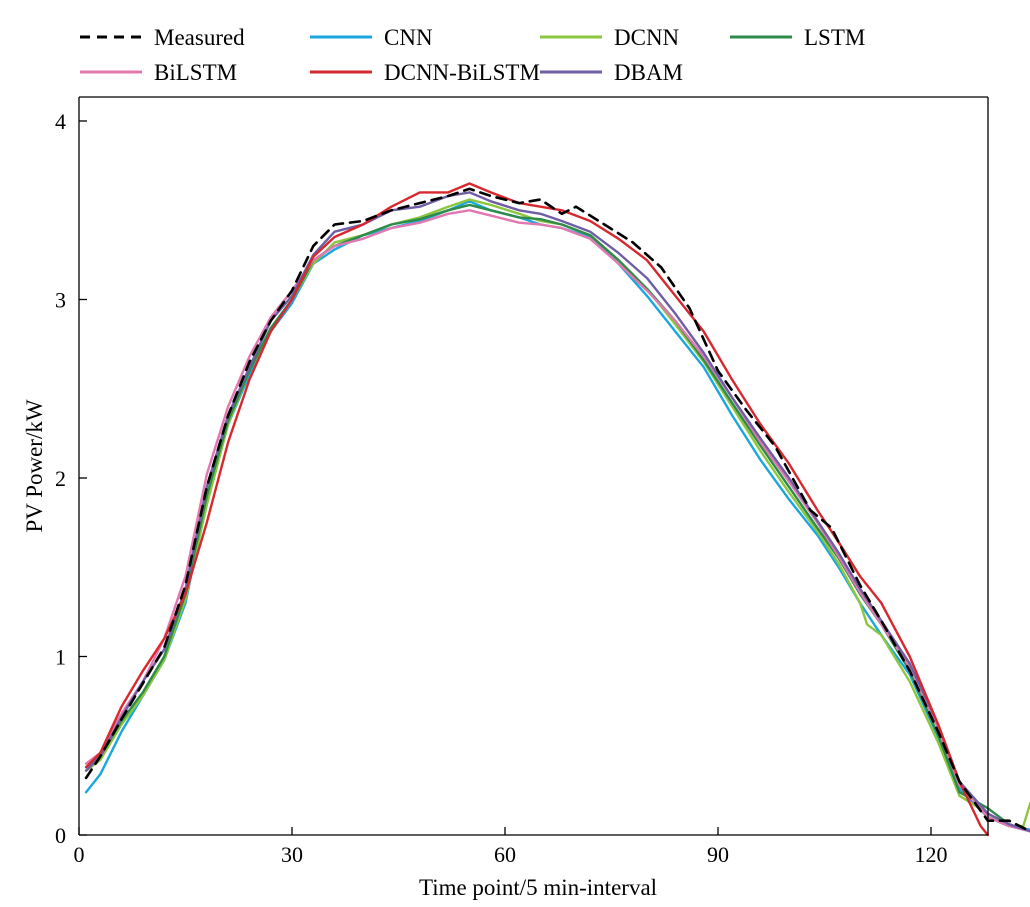 The height and width of the screenshot is (907, 1030). I want to click on legend-label-measured: Measured, so click(199, 37).